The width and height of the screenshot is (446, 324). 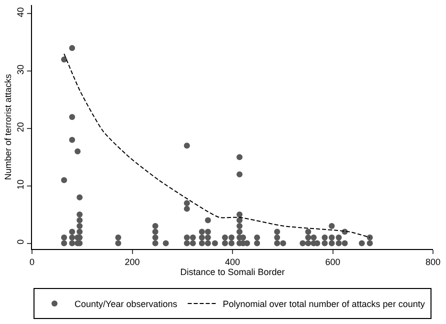 What do you see at coordinates (20, 184) in the screenshot?
I see `y-tick-label: 10` at bounding box center [20, 184].